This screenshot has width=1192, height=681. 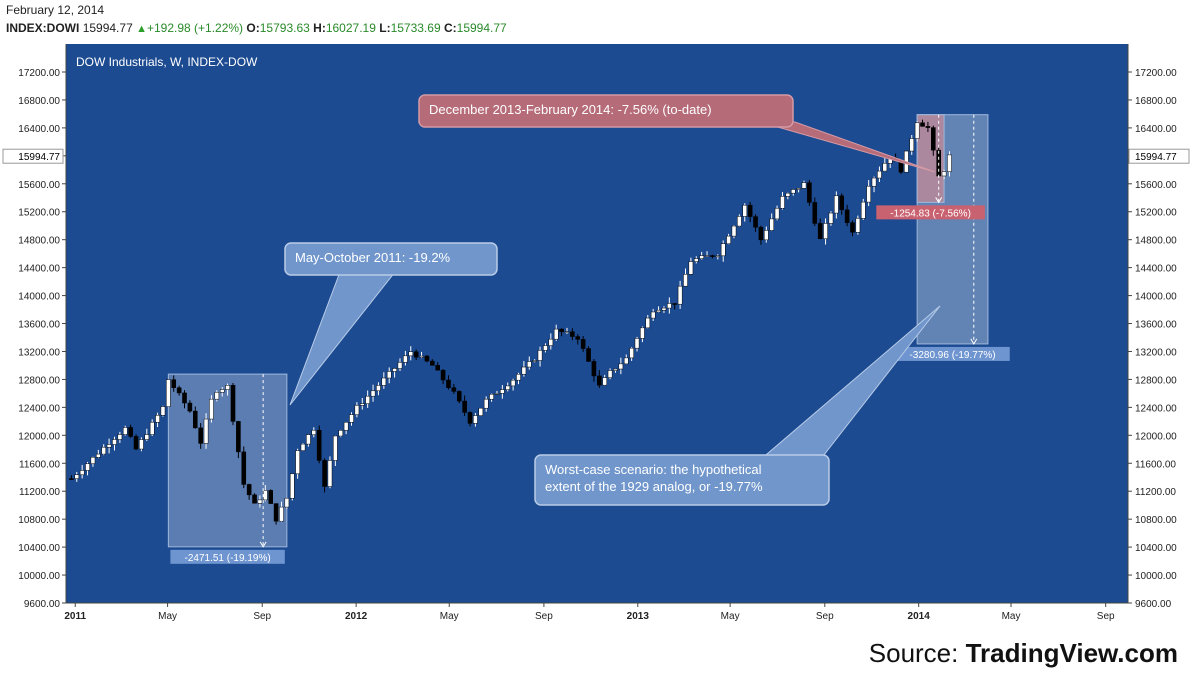 What do you see at coordinates (1156, 157) in the screenshot?
I see `price-marker-label: 15994.77` at bounding box center [1156, 157].